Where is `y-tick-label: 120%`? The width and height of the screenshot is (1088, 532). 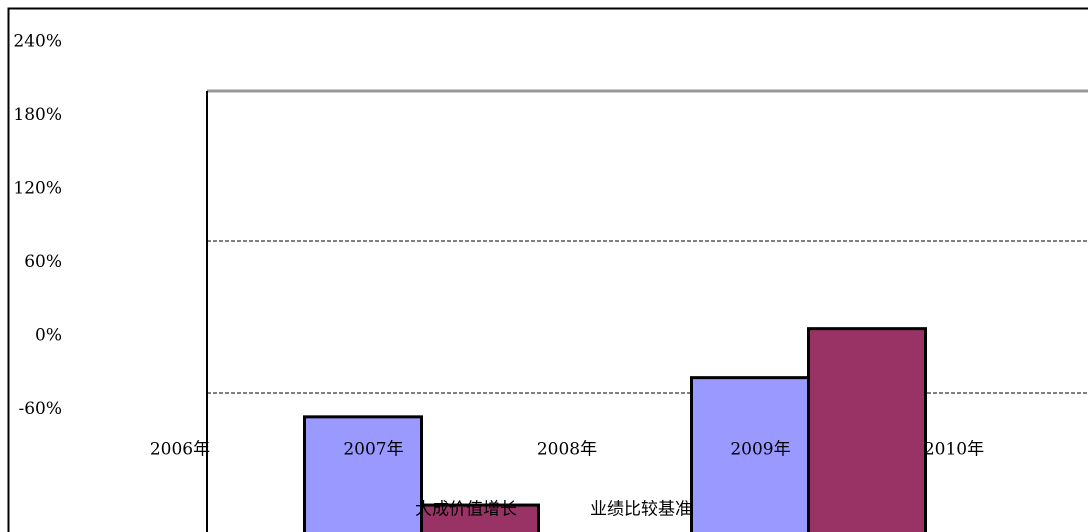 y-tick-label: 120% is located at coordinates (37, 189).